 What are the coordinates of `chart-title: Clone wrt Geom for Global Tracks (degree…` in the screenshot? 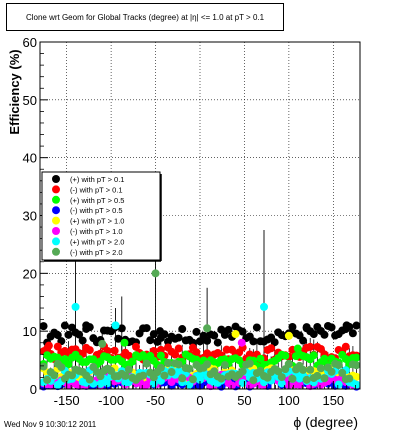 It's located at (145, 17).